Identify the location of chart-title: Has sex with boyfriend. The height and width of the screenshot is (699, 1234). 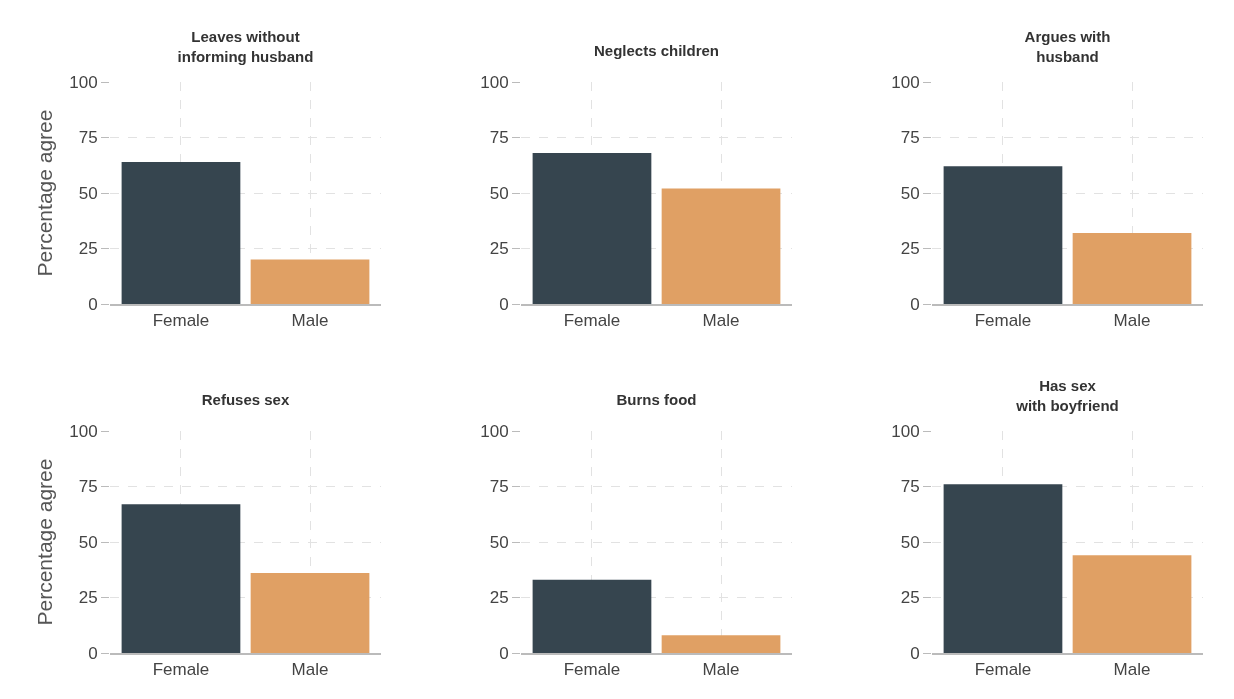
(1067, 395).